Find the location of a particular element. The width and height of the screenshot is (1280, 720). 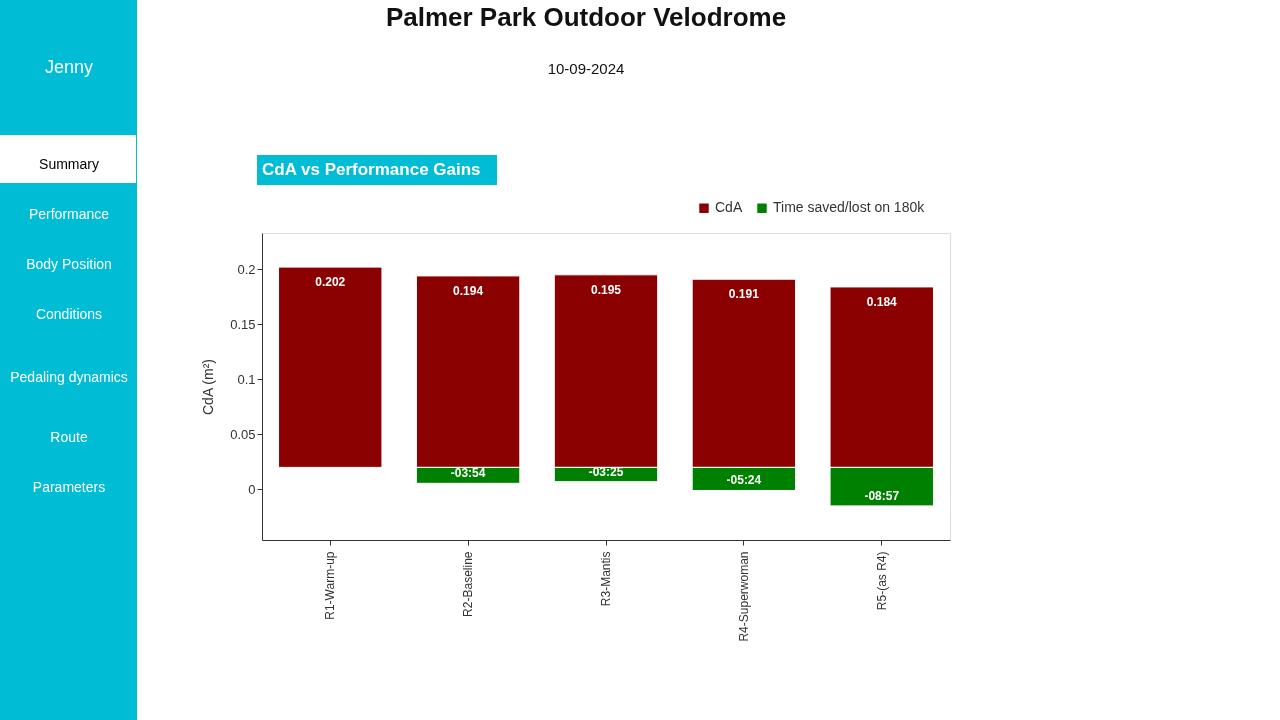

text: Pedaling dynamics is located at coordinates (69, 377).